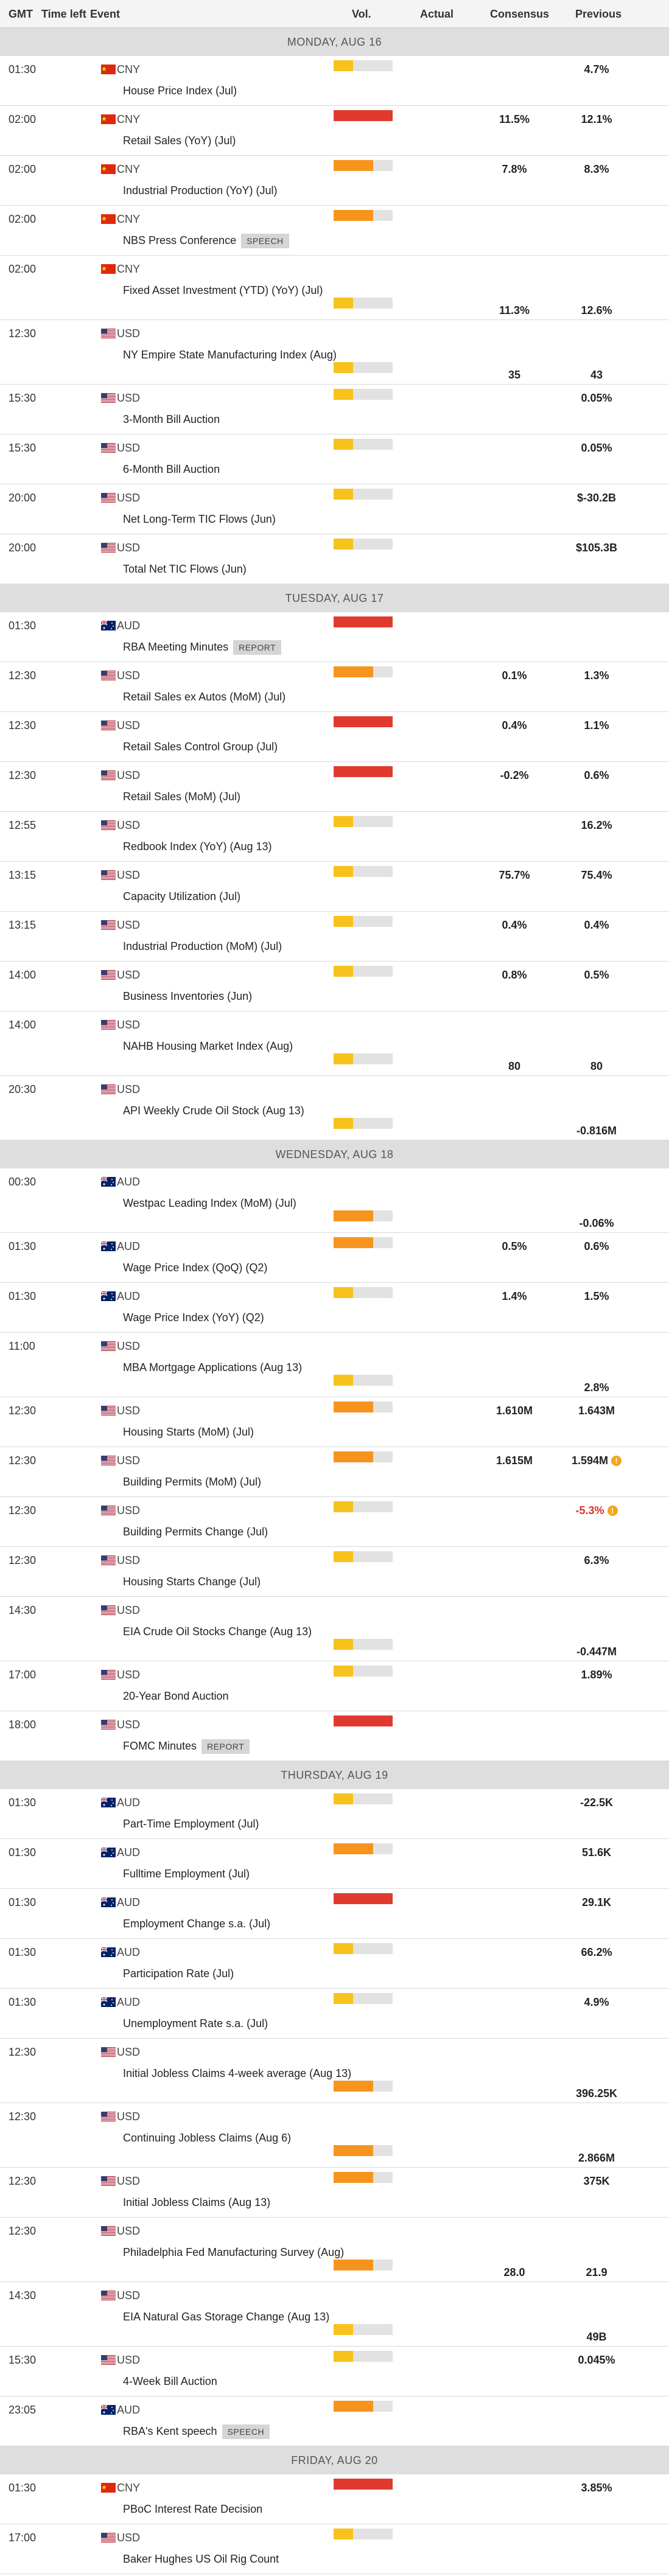 This screenshot has height=2576, width=669. What do you see at coordinates (257, 647) in the screenshot?
I see `event-tag: REPORT` at bounding box center [257, 647].